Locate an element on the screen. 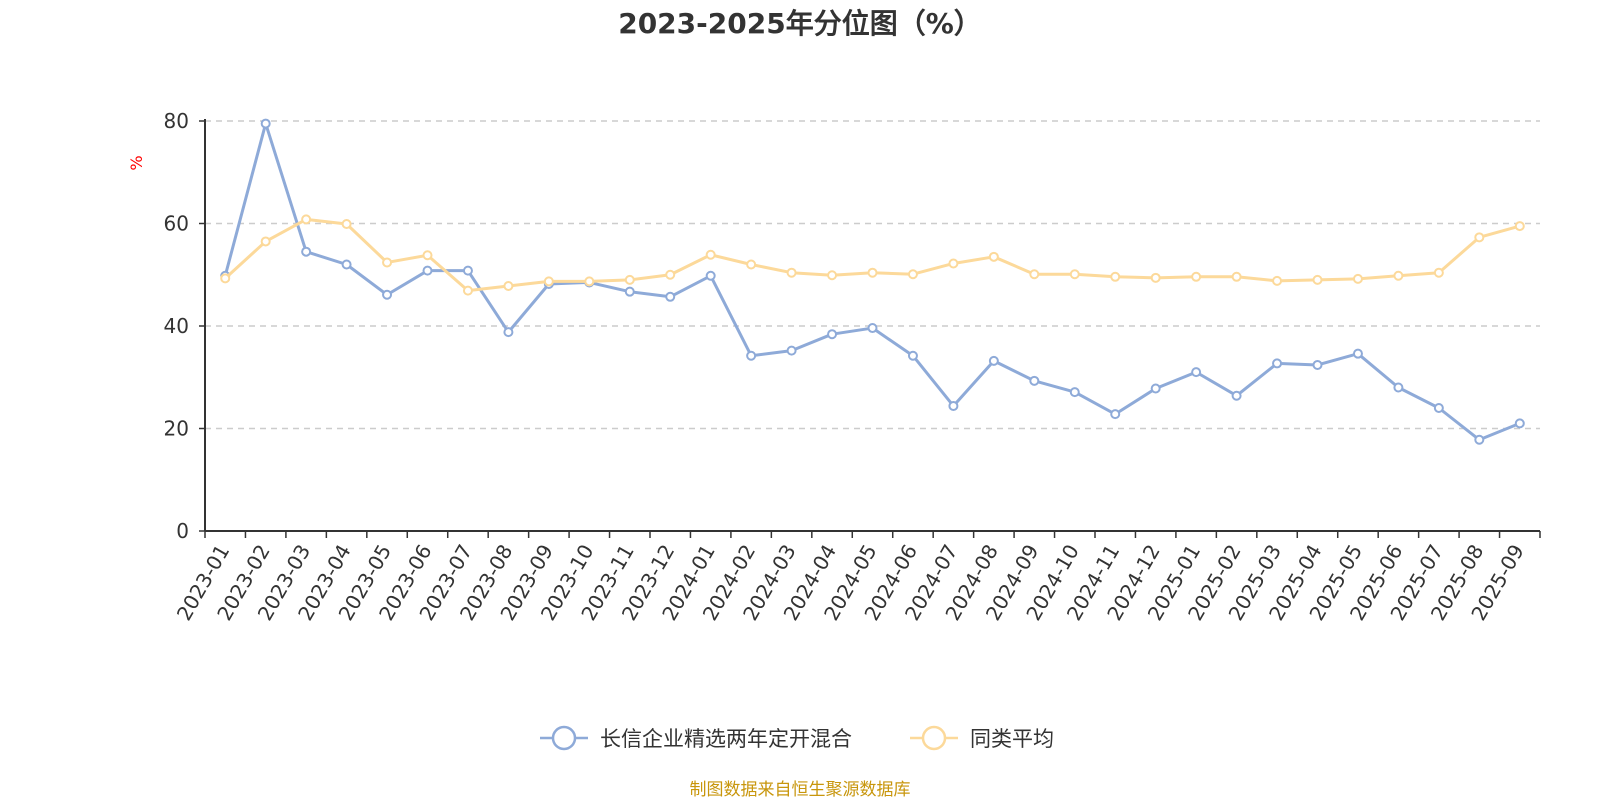 The height and width of the screenshot is (800, 1600). y-tick-label: 0 is located at coordinates (182, 531).